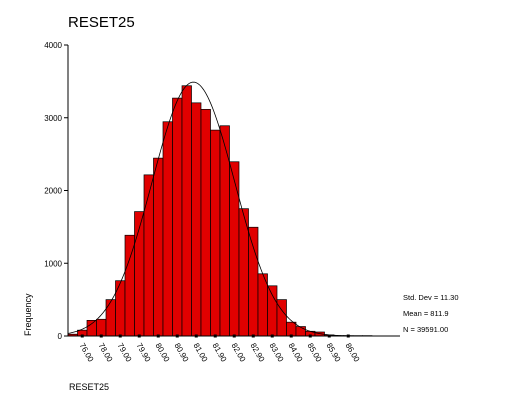 This screenshot has width=505, height=404. What do you see at coordinates (353, 353) in the screenshot?
I see `x-tick-label: 86.00` at bounding box center [353, 353].